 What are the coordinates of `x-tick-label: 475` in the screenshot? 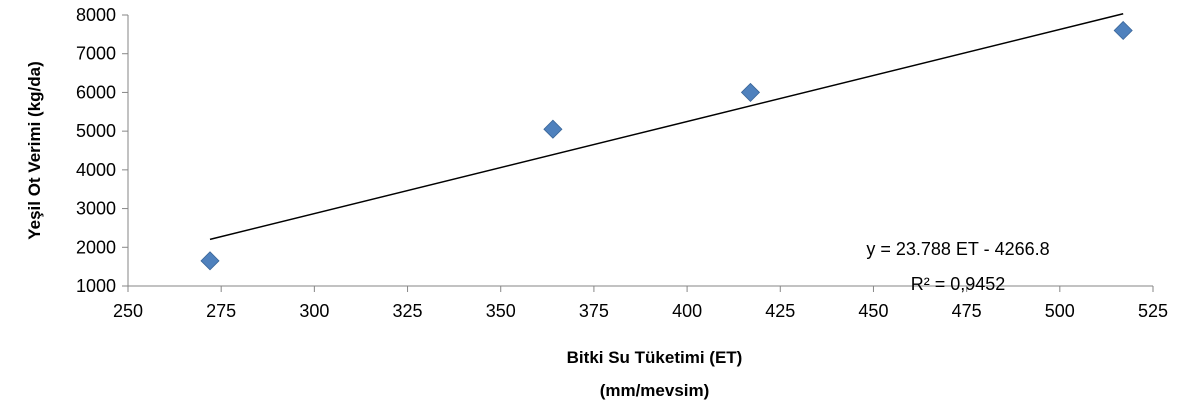 It's located at (967, 311).